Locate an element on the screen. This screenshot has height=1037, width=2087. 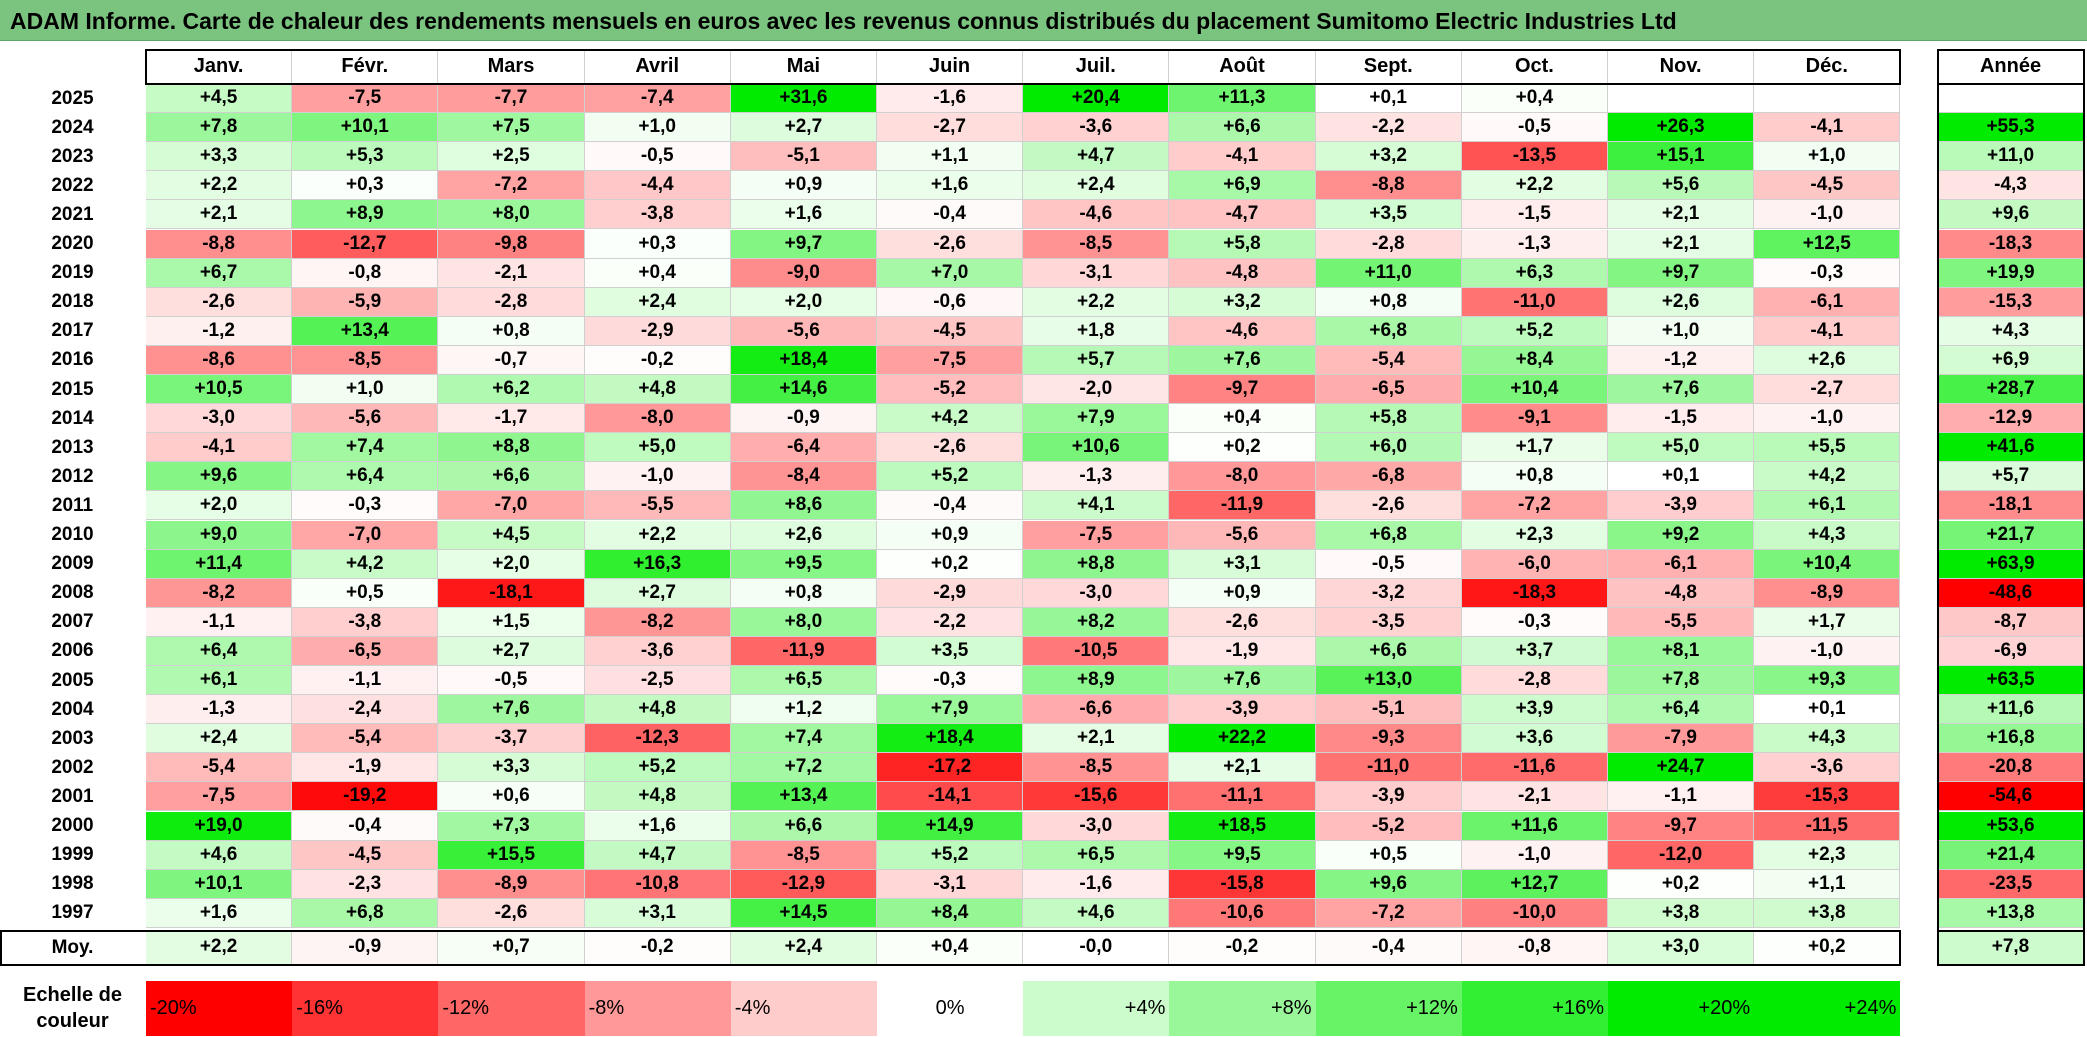
heatmap-cell: +0,4 is located at coordinates (1534, 99).